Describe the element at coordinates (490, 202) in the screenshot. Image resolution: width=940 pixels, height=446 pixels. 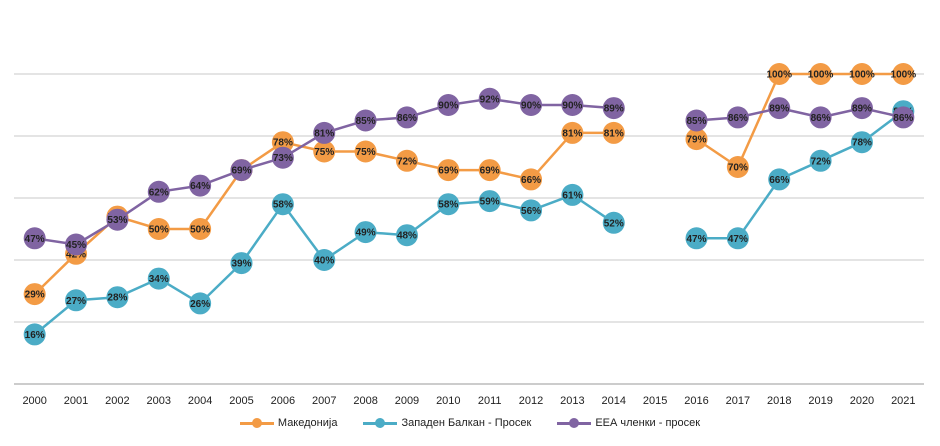
I see `data-label: 59%` at that location.